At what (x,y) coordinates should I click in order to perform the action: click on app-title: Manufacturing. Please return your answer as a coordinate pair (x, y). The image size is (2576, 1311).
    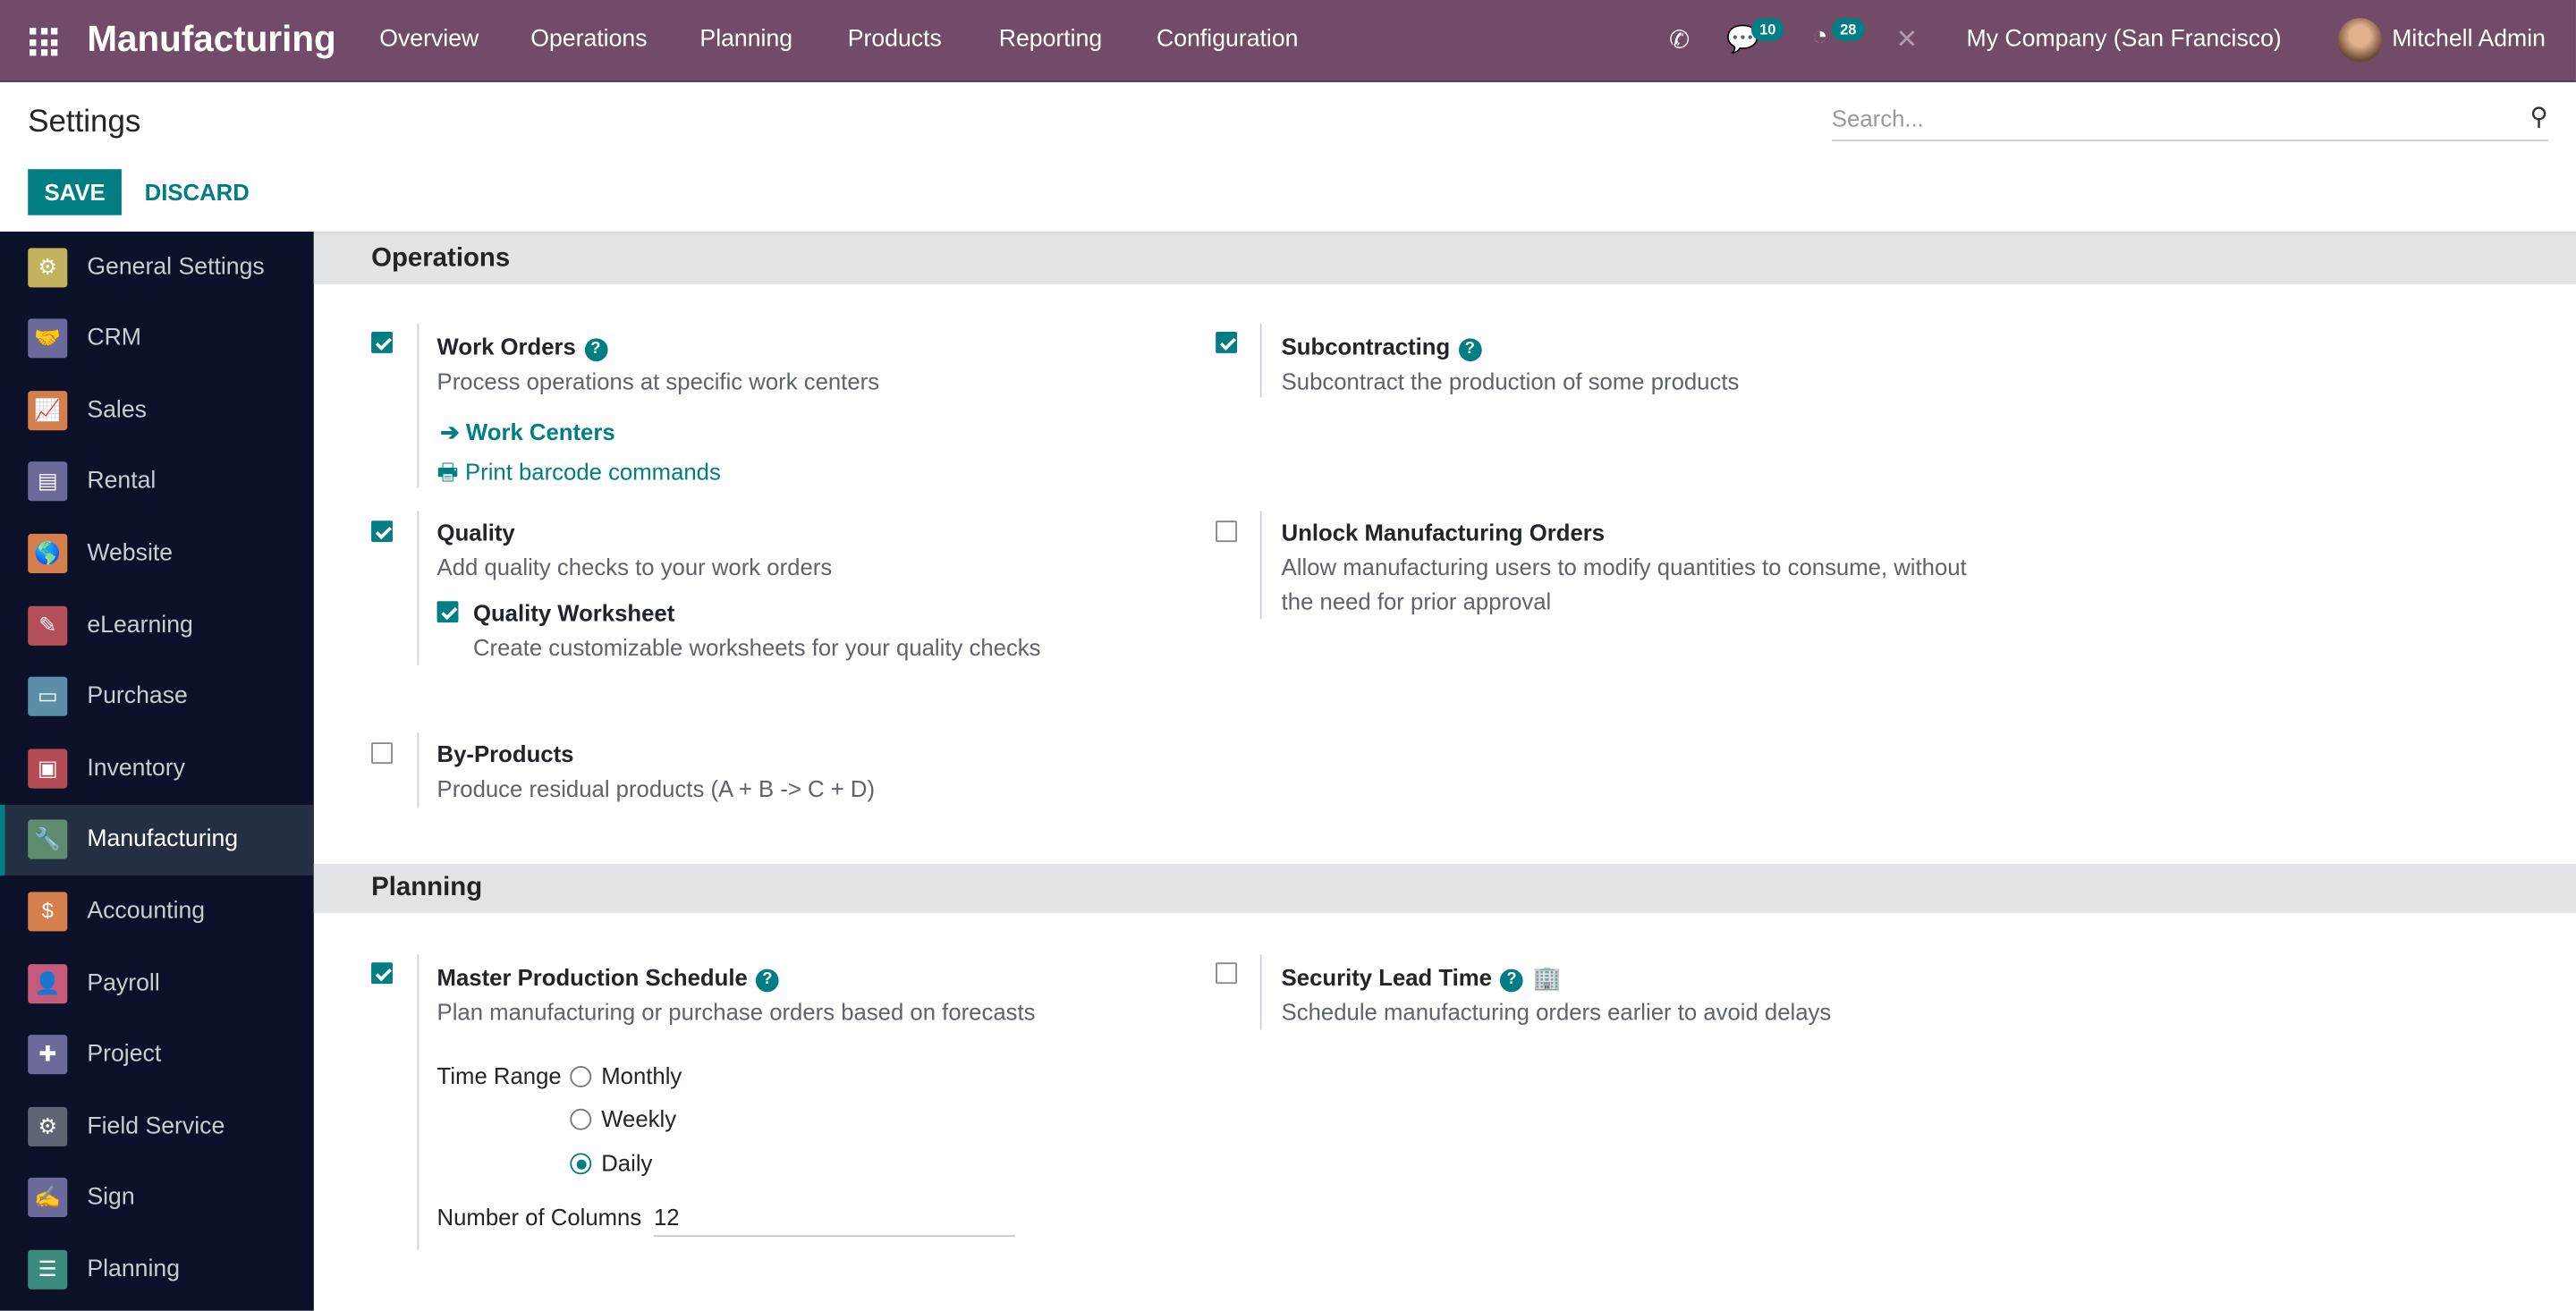
    Looking at the image, I should click on (211, 39).